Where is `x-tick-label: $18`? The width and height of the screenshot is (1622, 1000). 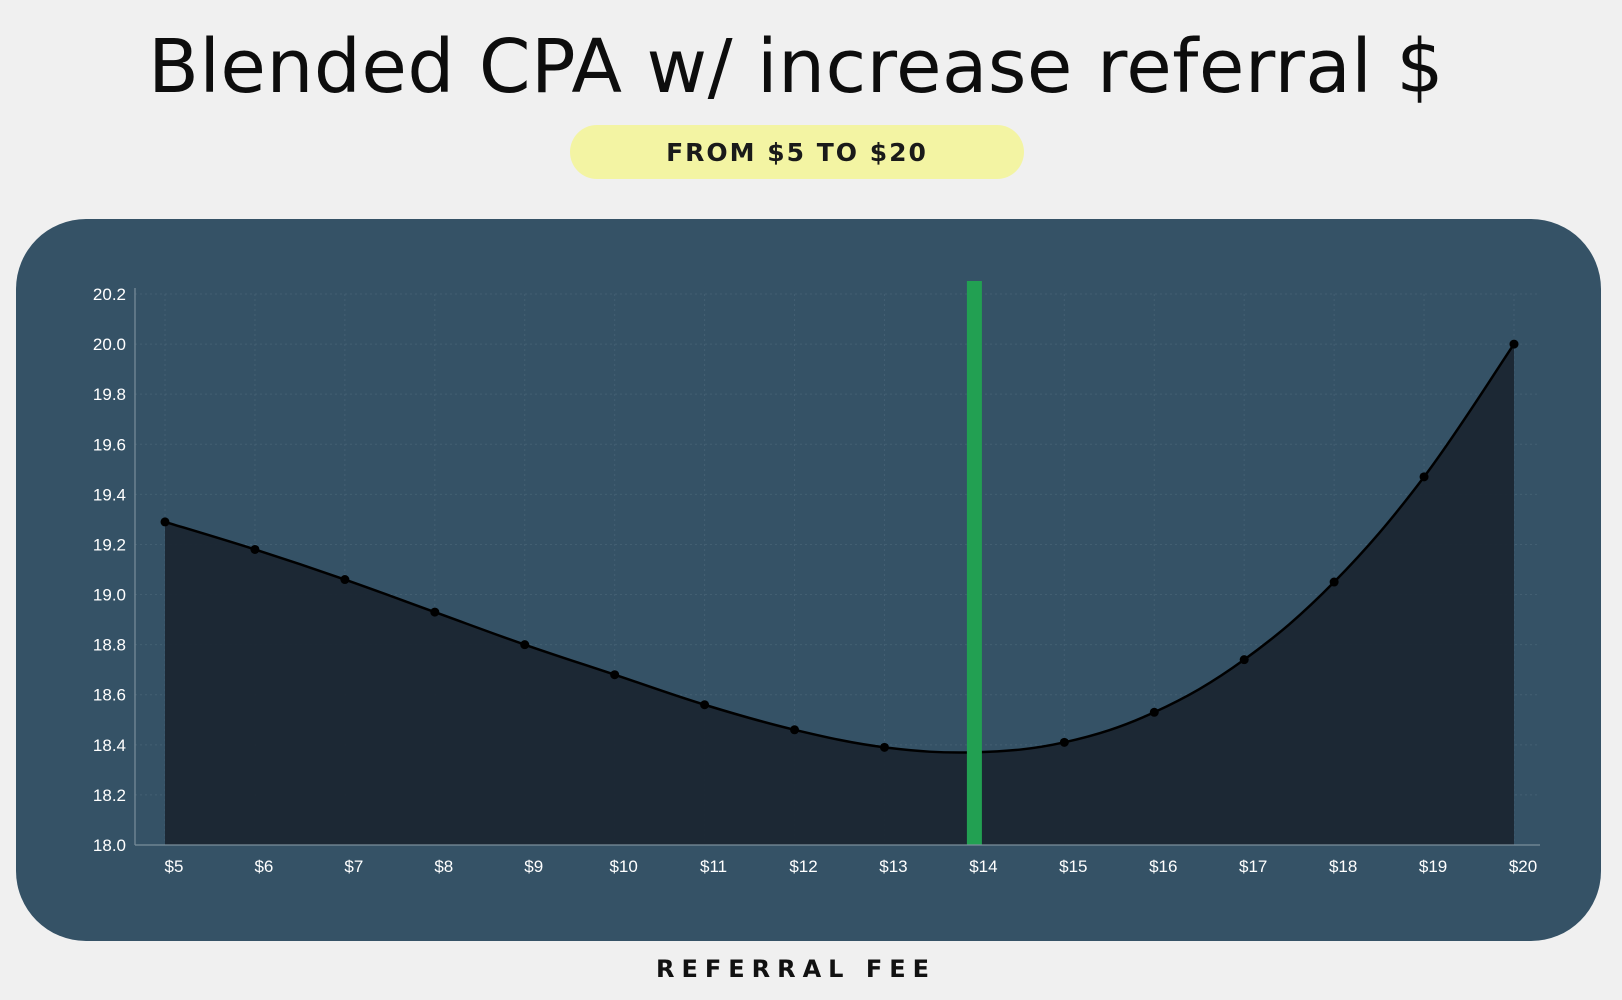
x-tick-label: $18 is located at coordinates (1343, 866).